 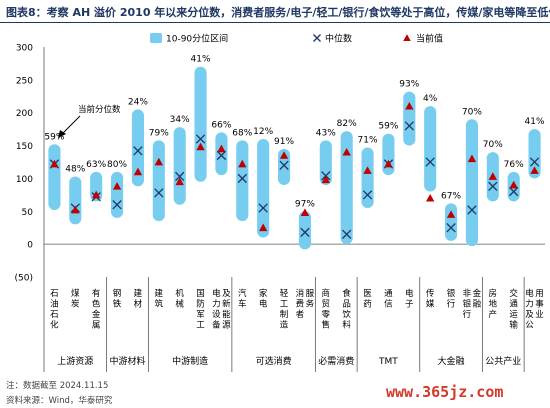 I want to click on annotation-arrow-head, so click(x=62, y=134).